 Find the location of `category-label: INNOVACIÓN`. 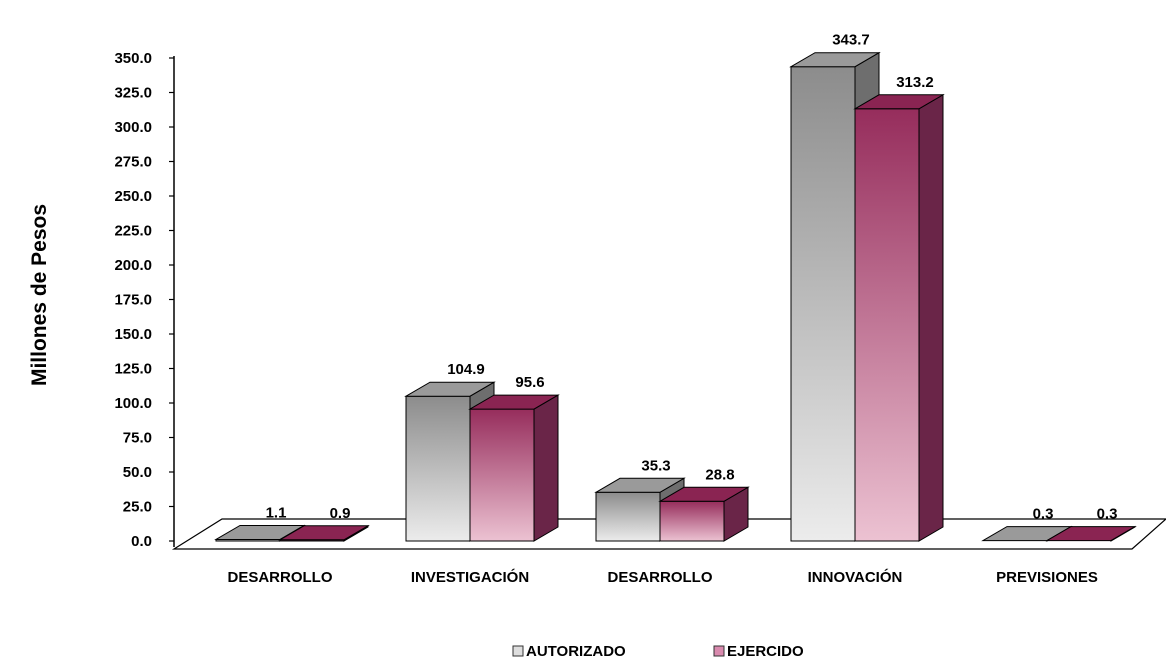

category-label: INNOVACIÓN is located at coordinates (855, 577).